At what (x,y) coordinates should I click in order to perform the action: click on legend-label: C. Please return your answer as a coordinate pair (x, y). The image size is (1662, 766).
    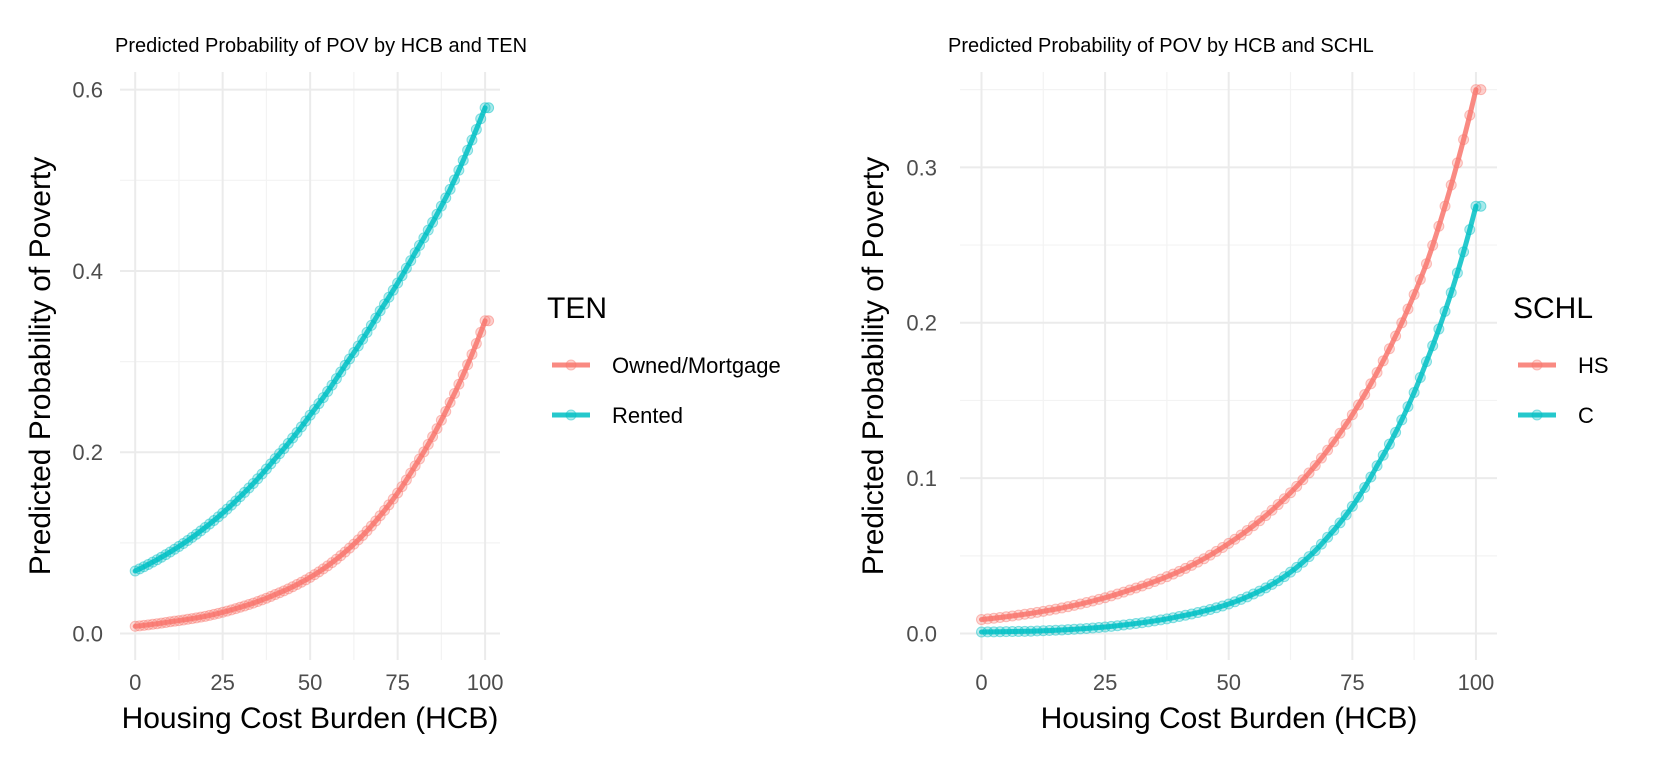
    Looking at the image, I should click on (1586, 415).